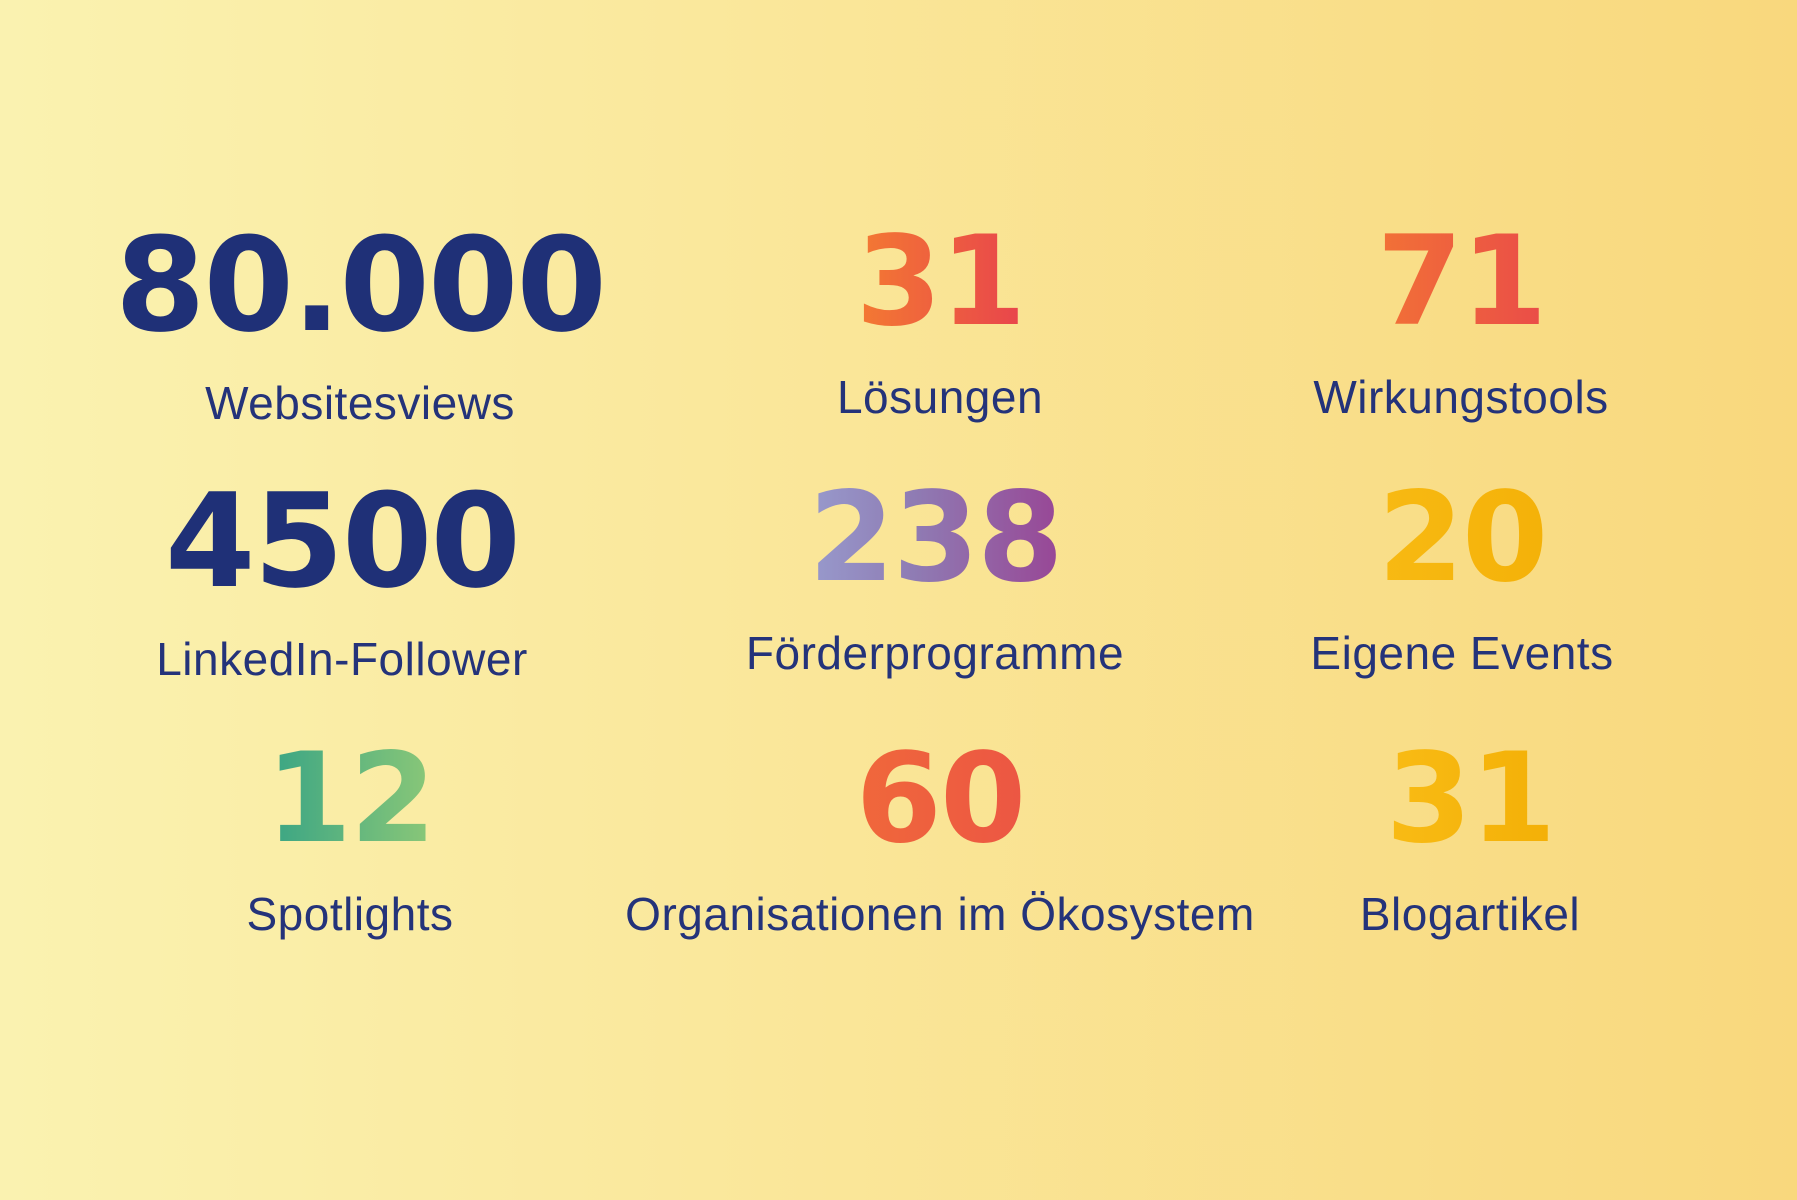 The height and width of the screenshot is (1200, 1797). What do you see at coordinates (940, 397) in the screenshot?
I see `stat-loesungen-label: Lösungen` at bounding box center [940, 397].